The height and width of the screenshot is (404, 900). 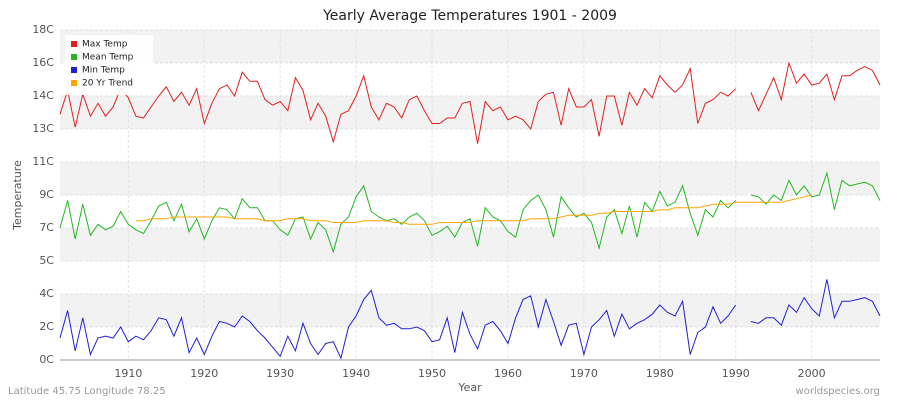 I want to click on y-tick-label: 16C, so click(x=43, y=62).